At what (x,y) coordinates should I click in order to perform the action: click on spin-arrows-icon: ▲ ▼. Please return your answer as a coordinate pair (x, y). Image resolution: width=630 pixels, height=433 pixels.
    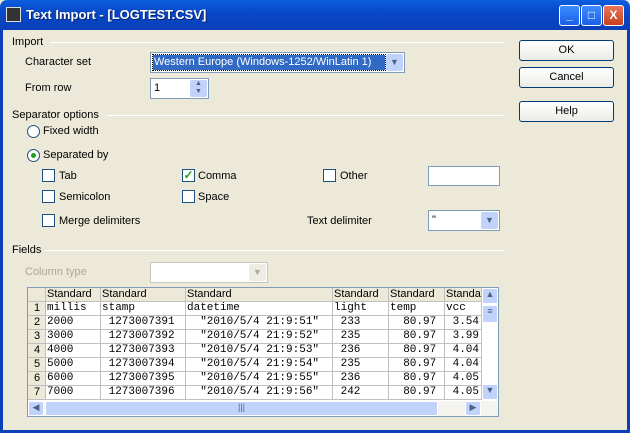
    Looking at the image, I should click on (198, 88).